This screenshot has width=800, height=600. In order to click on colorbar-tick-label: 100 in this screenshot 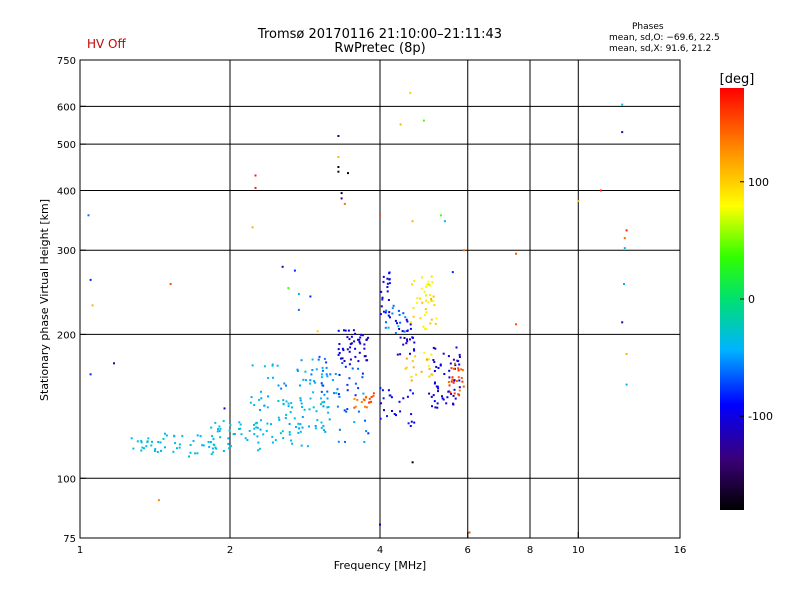, I will do `click(758, 182)`.